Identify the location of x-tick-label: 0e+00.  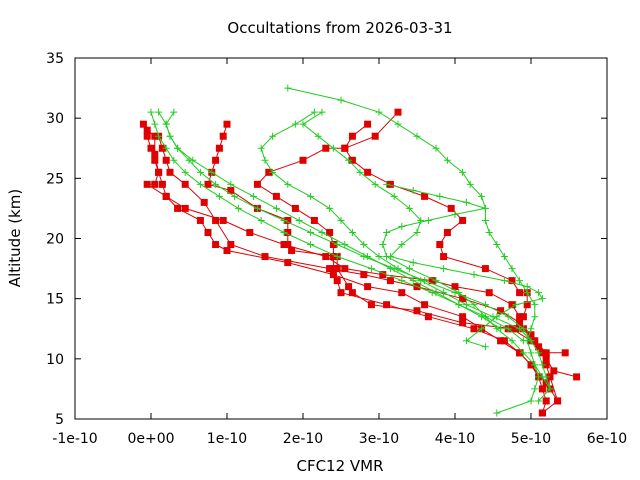
(150, 439).